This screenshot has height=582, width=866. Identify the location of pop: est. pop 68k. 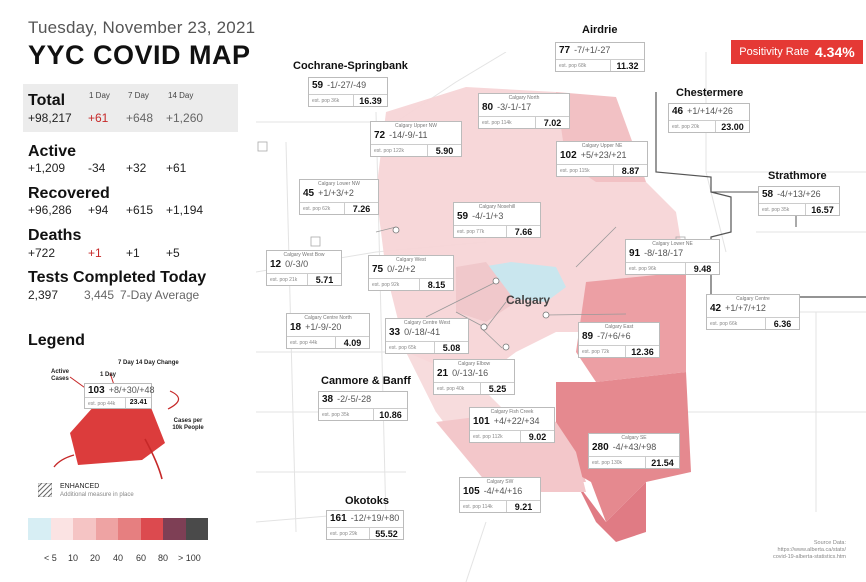
(573, 66).